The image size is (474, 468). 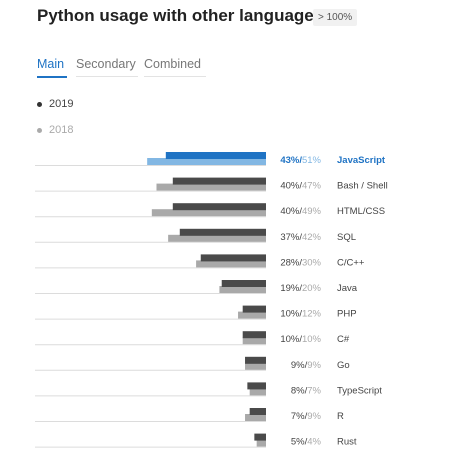 I want to click on bar-2019-bash-shell, so click(x=219, y=181).